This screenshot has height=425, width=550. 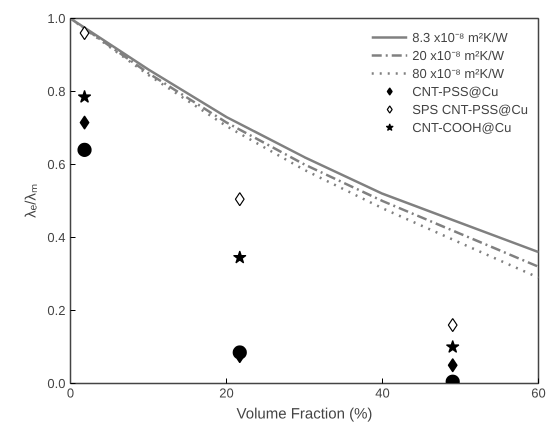 I want to click on legend-label: CNT-PSS@Cu, so click(x=455, y=91).